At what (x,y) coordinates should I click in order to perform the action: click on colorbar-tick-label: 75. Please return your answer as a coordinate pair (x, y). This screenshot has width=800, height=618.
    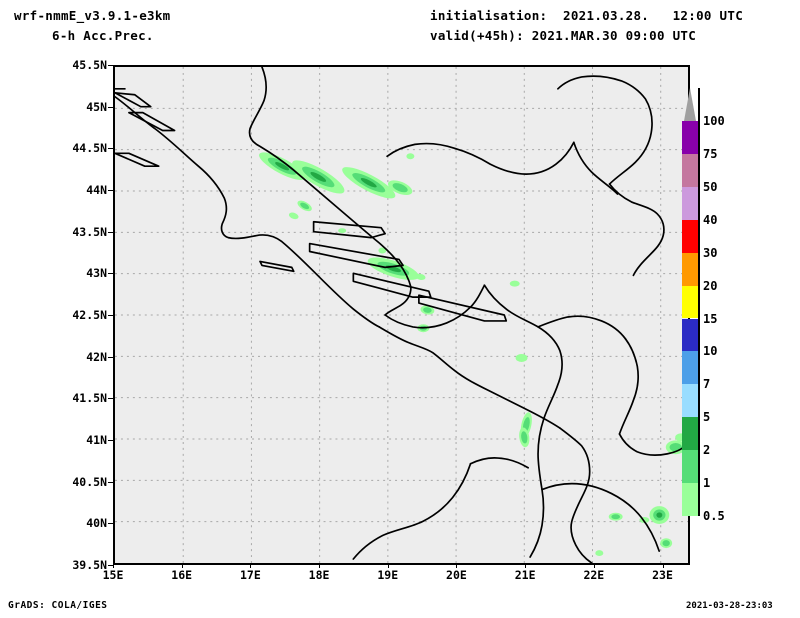
    Looking at the image, I should click on (710, 153).